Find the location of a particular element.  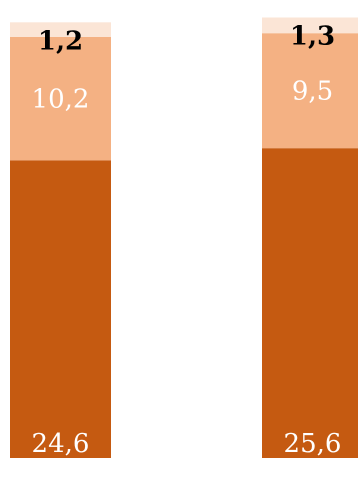

data-label-2-2: 9,5 is located at coordinates (312, 92).